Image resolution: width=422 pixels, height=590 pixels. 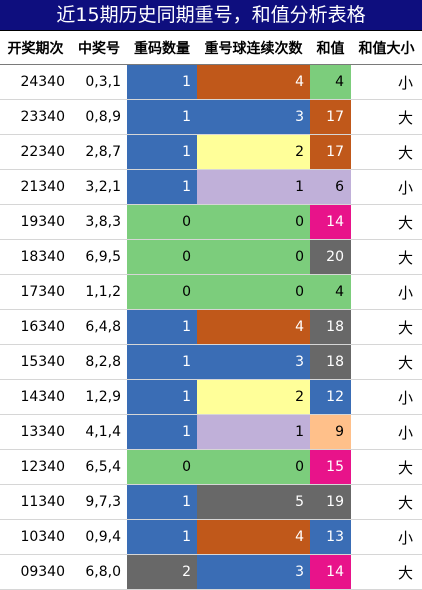 I want to click on sum-cell: 15, so click(x=330, y=467).